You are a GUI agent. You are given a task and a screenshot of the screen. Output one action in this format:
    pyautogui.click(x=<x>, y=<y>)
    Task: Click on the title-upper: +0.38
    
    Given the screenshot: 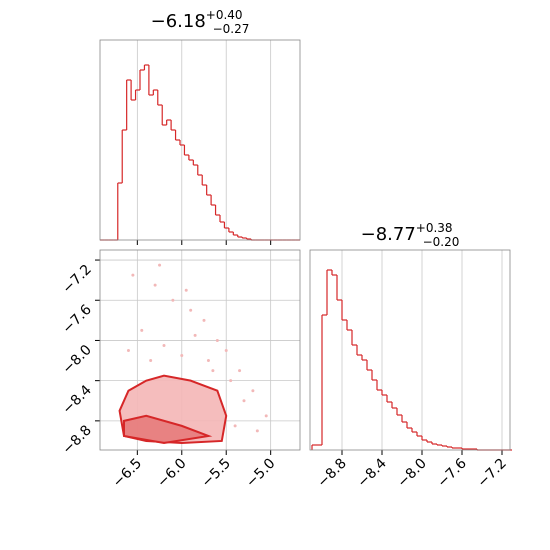 What is the action you would take?
    pyautogui.click(x=434, y=228)
    